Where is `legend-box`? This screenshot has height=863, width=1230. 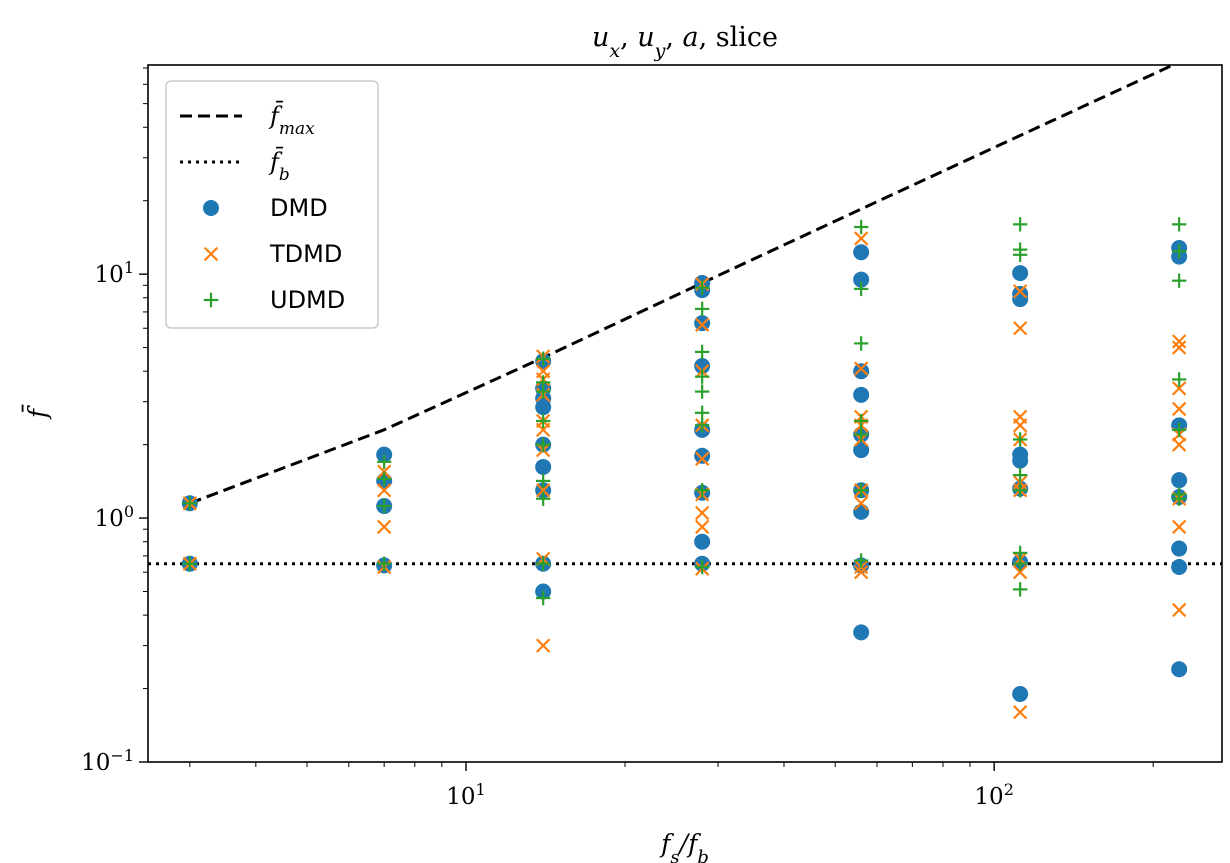
legend-box is located at coordinates (272, 204).